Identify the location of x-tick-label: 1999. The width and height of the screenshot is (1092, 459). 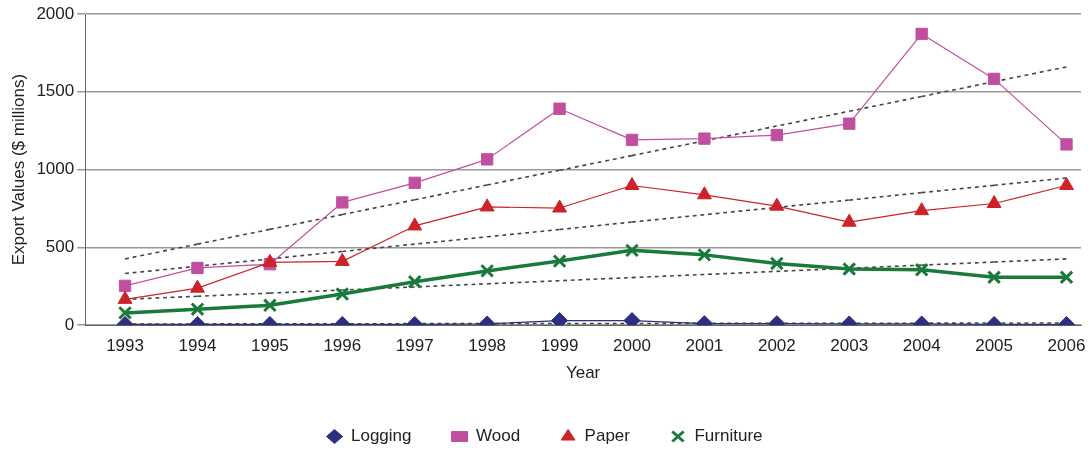
(559, 346).